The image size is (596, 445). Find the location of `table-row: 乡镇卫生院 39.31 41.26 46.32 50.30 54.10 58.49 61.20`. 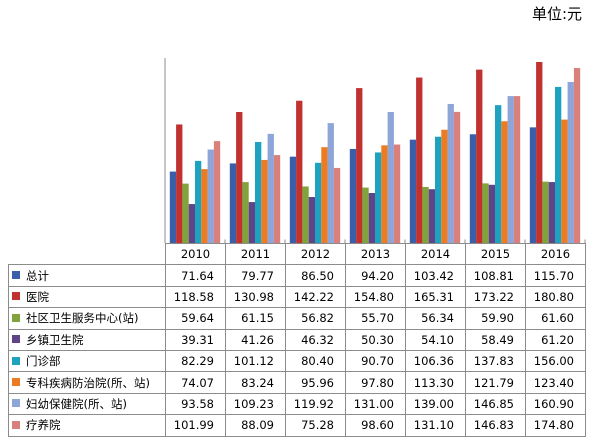

table-row: 乡镇卫生院 39.31 41.26 46.32 50.30 54.10 58.49 61.20 is located at coordinates (297, 339).